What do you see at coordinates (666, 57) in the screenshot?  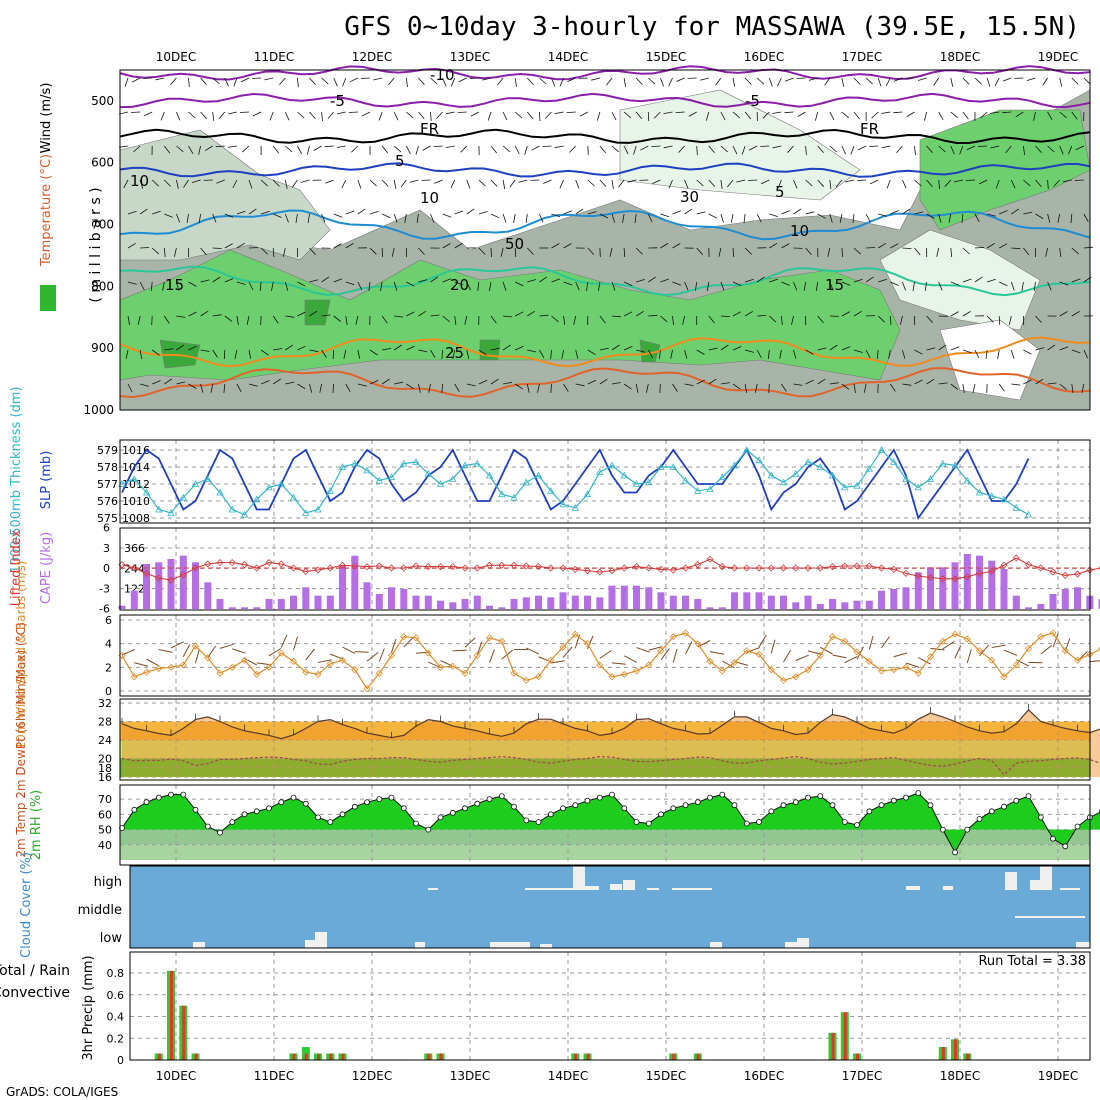 I see `date-label-top: 15DEC` at bounding box center [666, 57].